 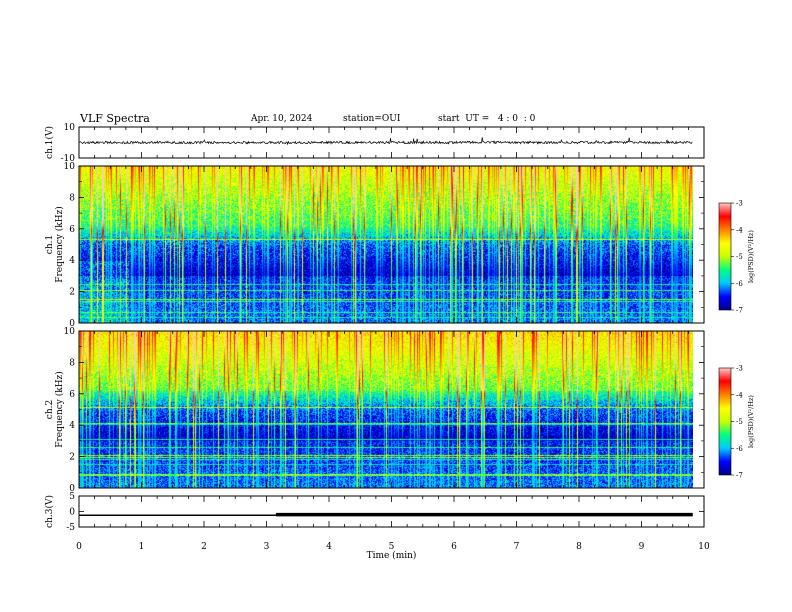 What do you see at coordinates (704, 547) in the screenshot?
I see `x-tick-label: 10` at bounding box center [704, 547].